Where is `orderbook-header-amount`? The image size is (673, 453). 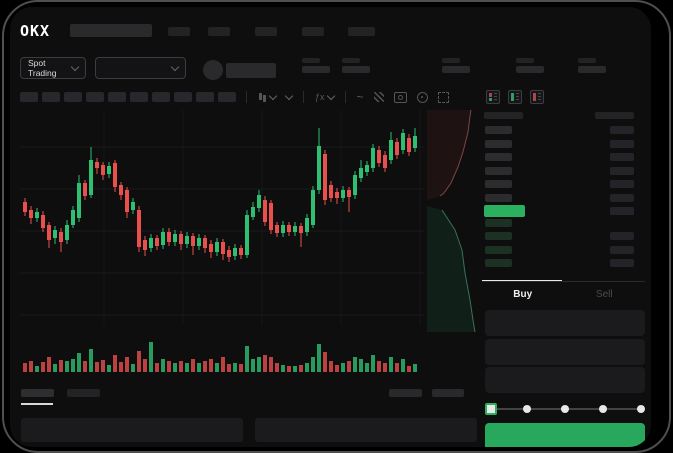
orderbook-header-amount is located at coordinates (614, 115).